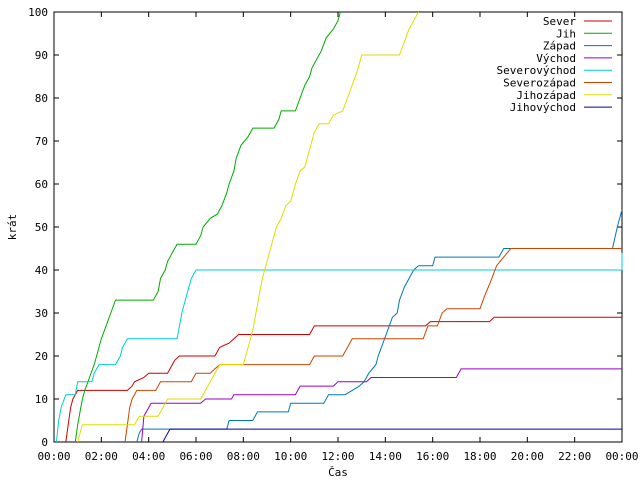 The image size is (640, 480). What do you see at coordinates (41, 270) in the screenshot?
I see `y-tick-label: 40` at bounding box center [41, 270].